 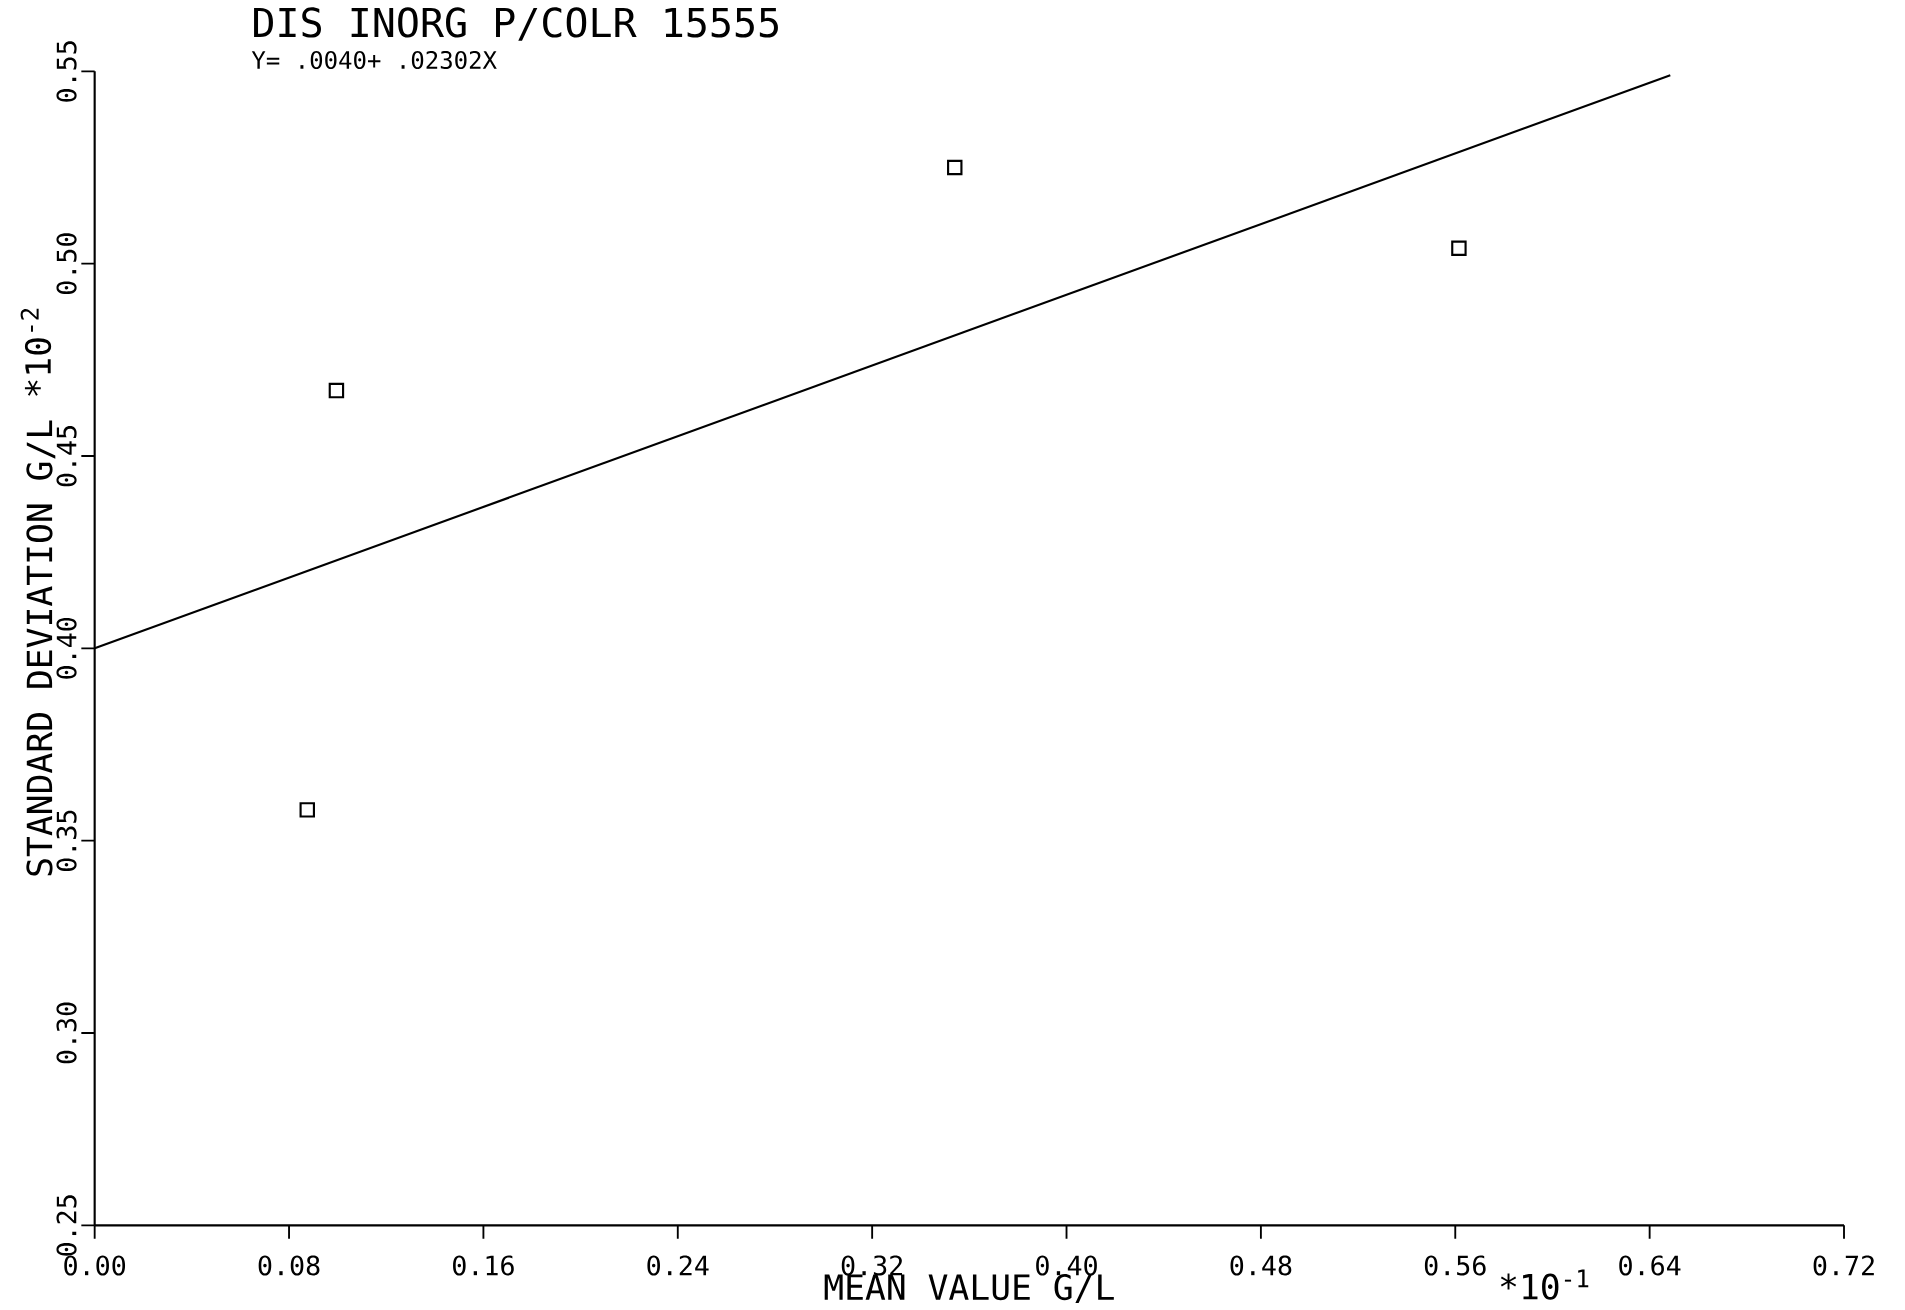 What do you see at coordinates (374, 60) in the screenshot?
I see `text: Y= .0040+ .02302X` at bounding box center [374, 60].